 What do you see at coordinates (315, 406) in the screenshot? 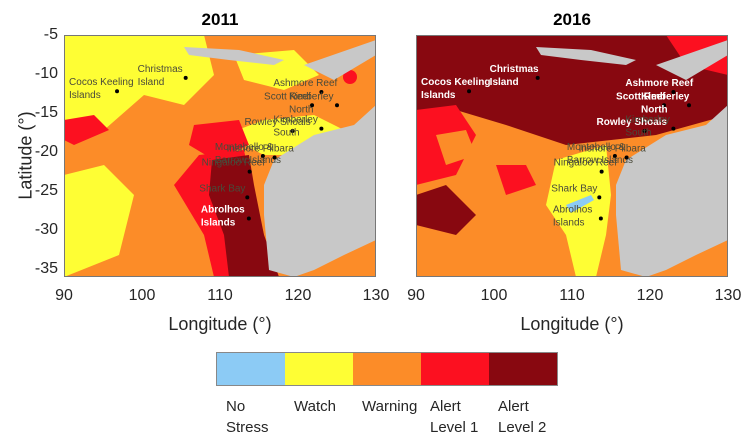
I see `colorbar-label: Watch` at bounding box center [315, 406].